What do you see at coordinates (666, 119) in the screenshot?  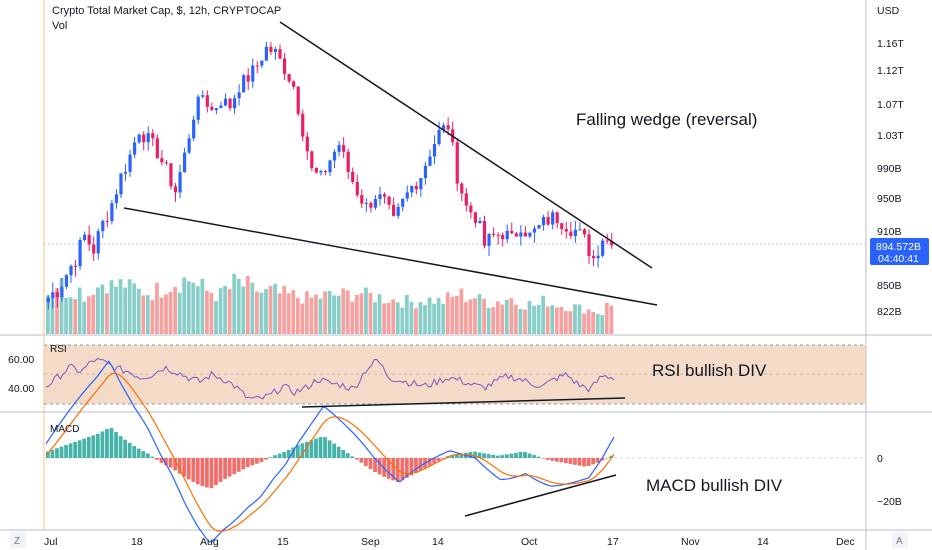 I see `wedge-annotation: Falling wedge (reversal)` at bounding box center [666, 119].